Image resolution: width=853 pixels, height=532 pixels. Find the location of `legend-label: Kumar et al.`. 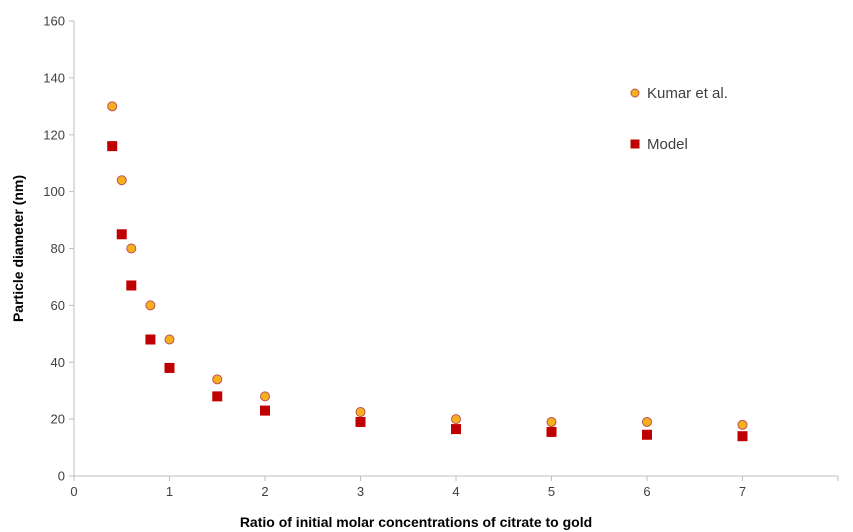

legend-label: Kumar et al. is located at coordinates (687, 93).